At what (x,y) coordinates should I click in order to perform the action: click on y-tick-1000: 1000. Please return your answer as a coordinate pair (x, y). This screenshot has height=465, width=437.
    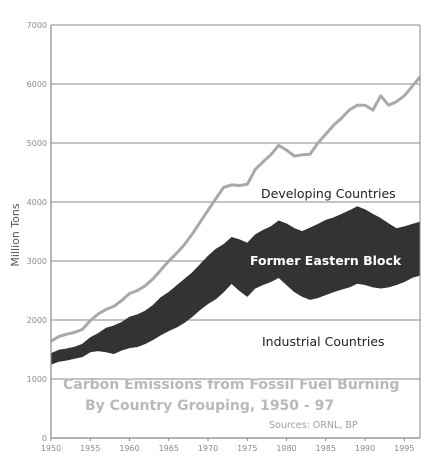
    Looking at the image, I should click on (37, 379).